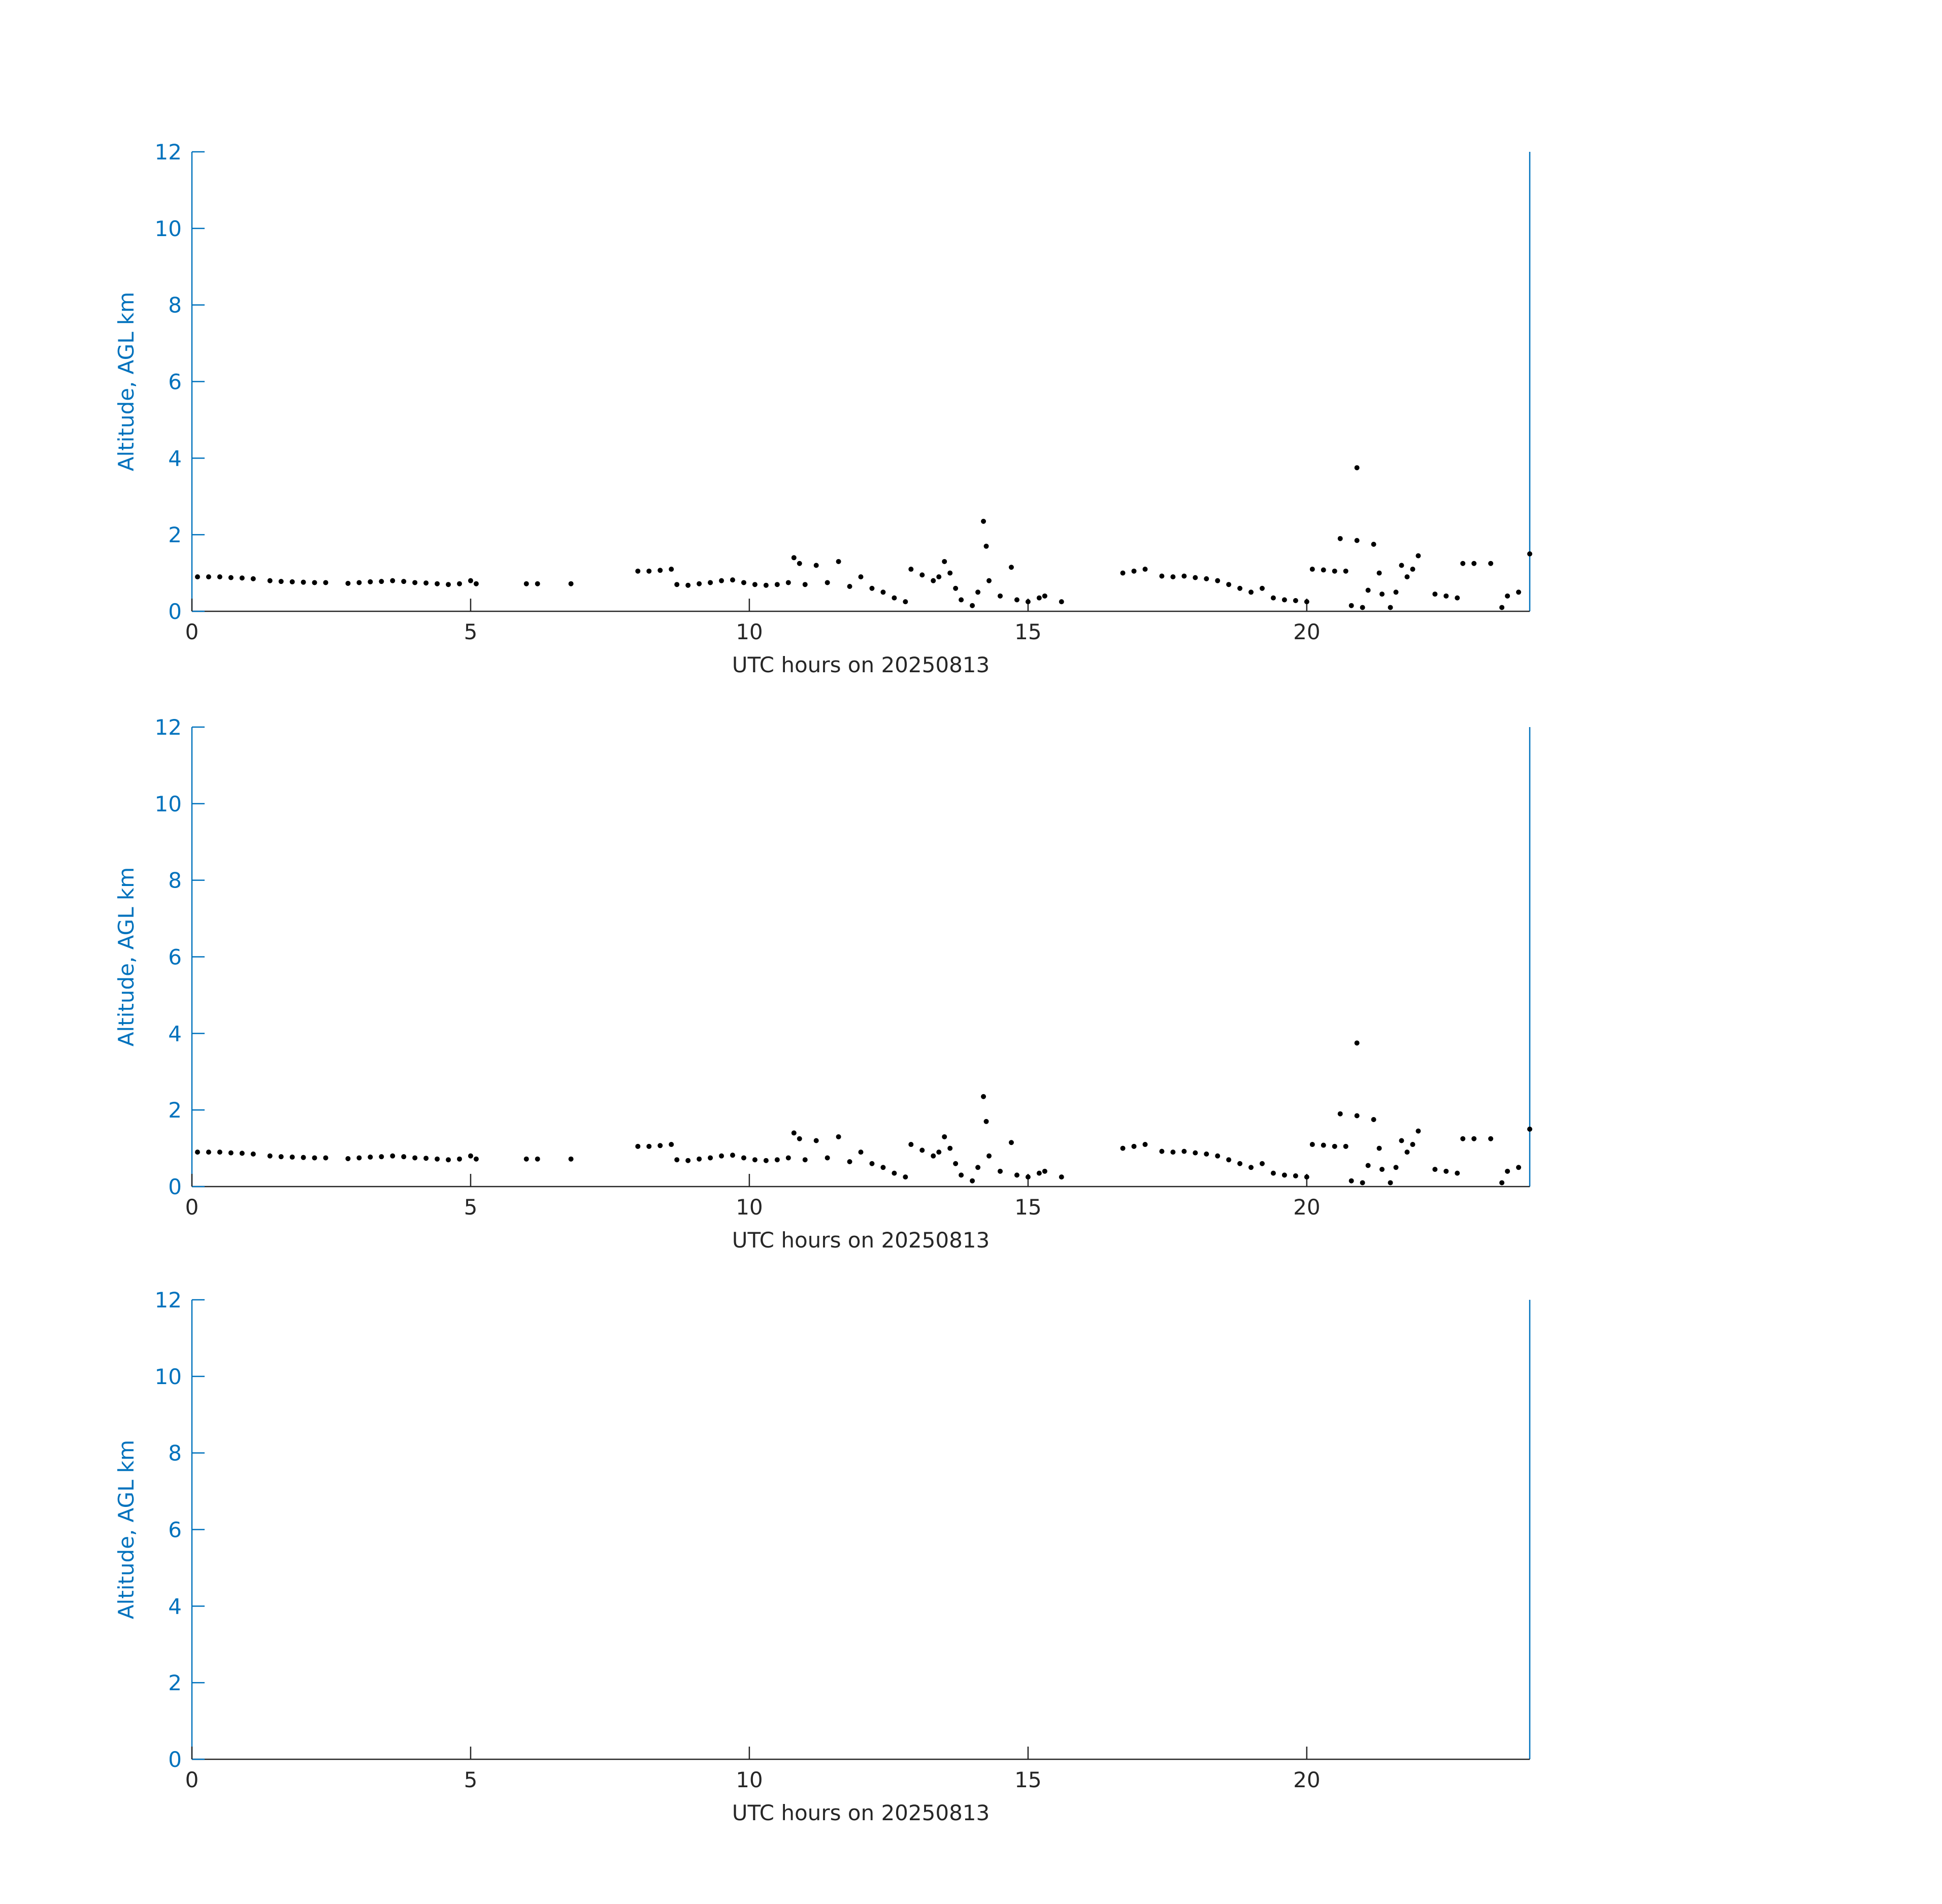 The height and width of the screenshot is (1904, 1942). Describe the element at coordinates (175, 1111) in the screenshot. I see `y-tick-label: 2` at that location.